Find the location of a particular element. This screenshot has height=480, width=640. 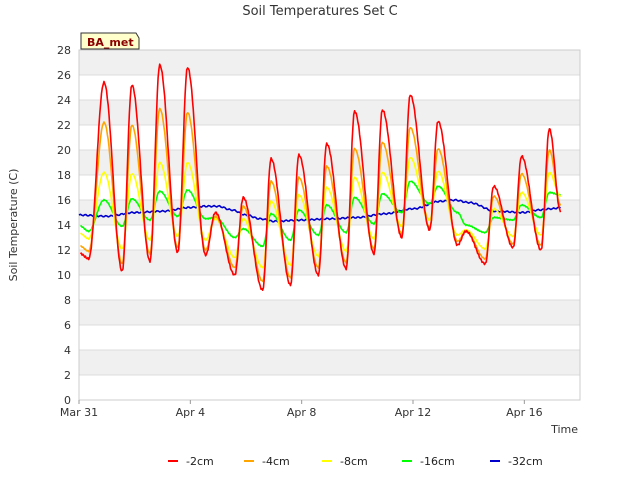

x-tick-label: Apr 12 is located at coordinates (413, 412).